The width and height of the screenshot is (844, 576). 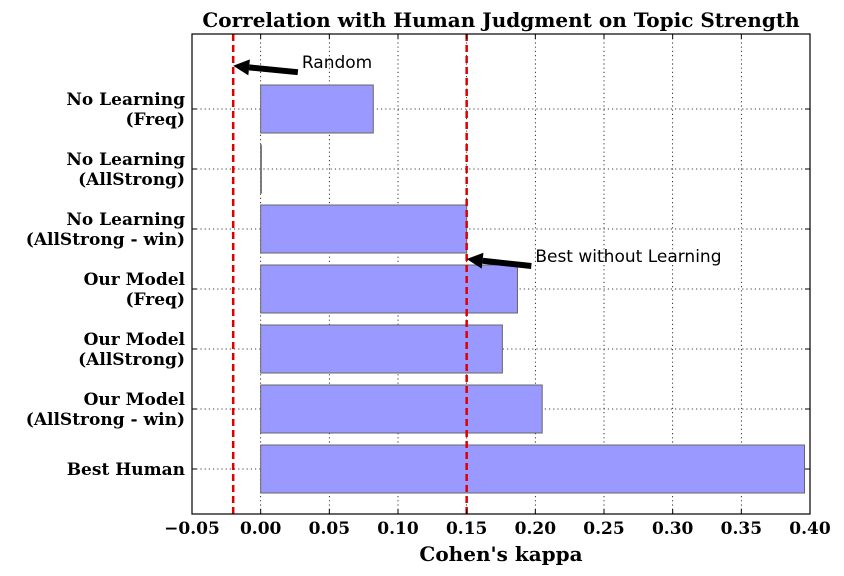 What do you see at coordinates (126, 470) in the screenshot?
I see `y-tick-label: Best Human` at bounding box center [126, 470].